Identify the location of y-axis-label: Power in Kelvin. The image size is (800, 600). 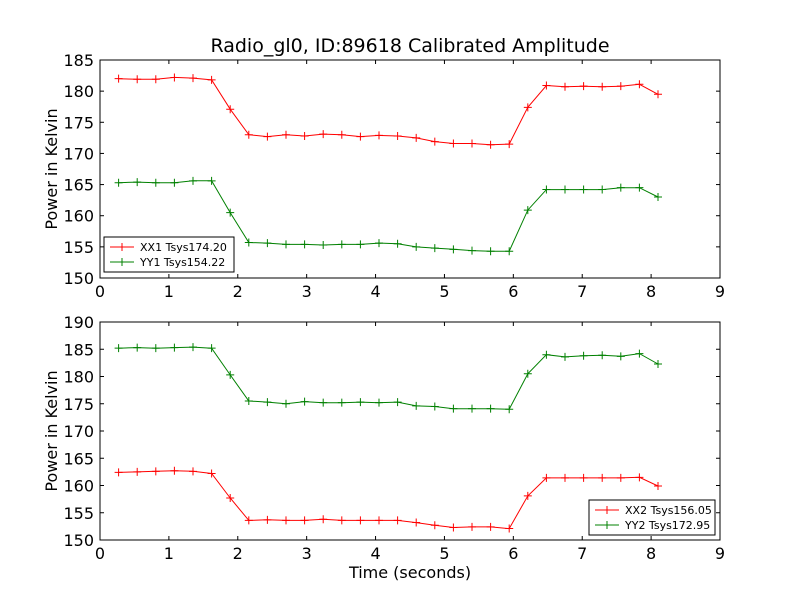
(51, 168).